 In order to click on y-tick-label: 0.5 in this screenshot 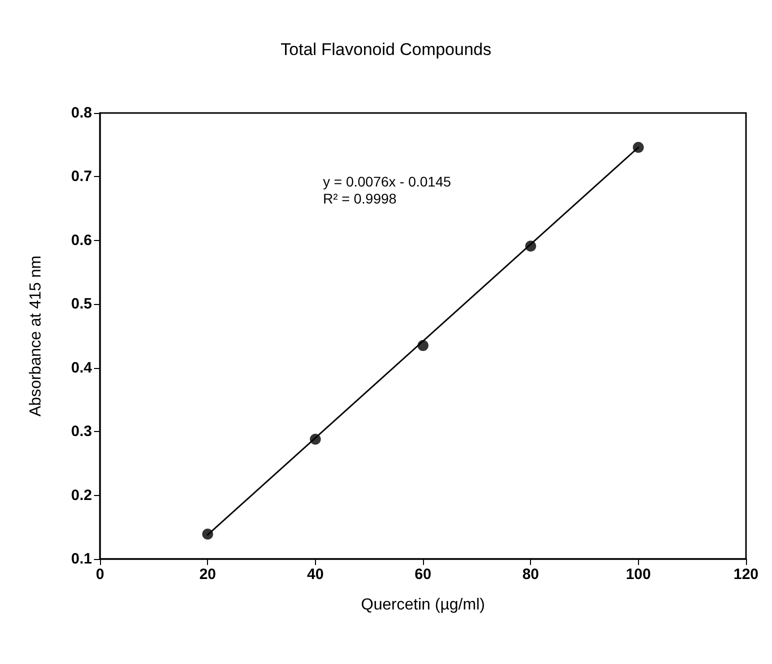, I will do `click(81, 304)`.